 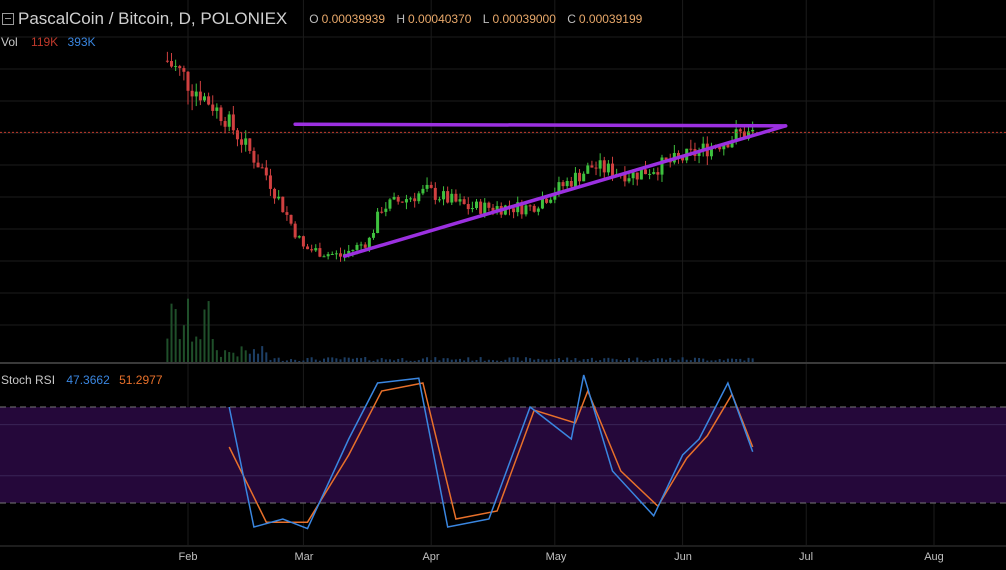 What do you see at coordinates (153, 18) in the screenshot?
I see `symbol-title: PascalCoin / Bitcoin, D, POLONIEX` at bounding box center [153, 18].